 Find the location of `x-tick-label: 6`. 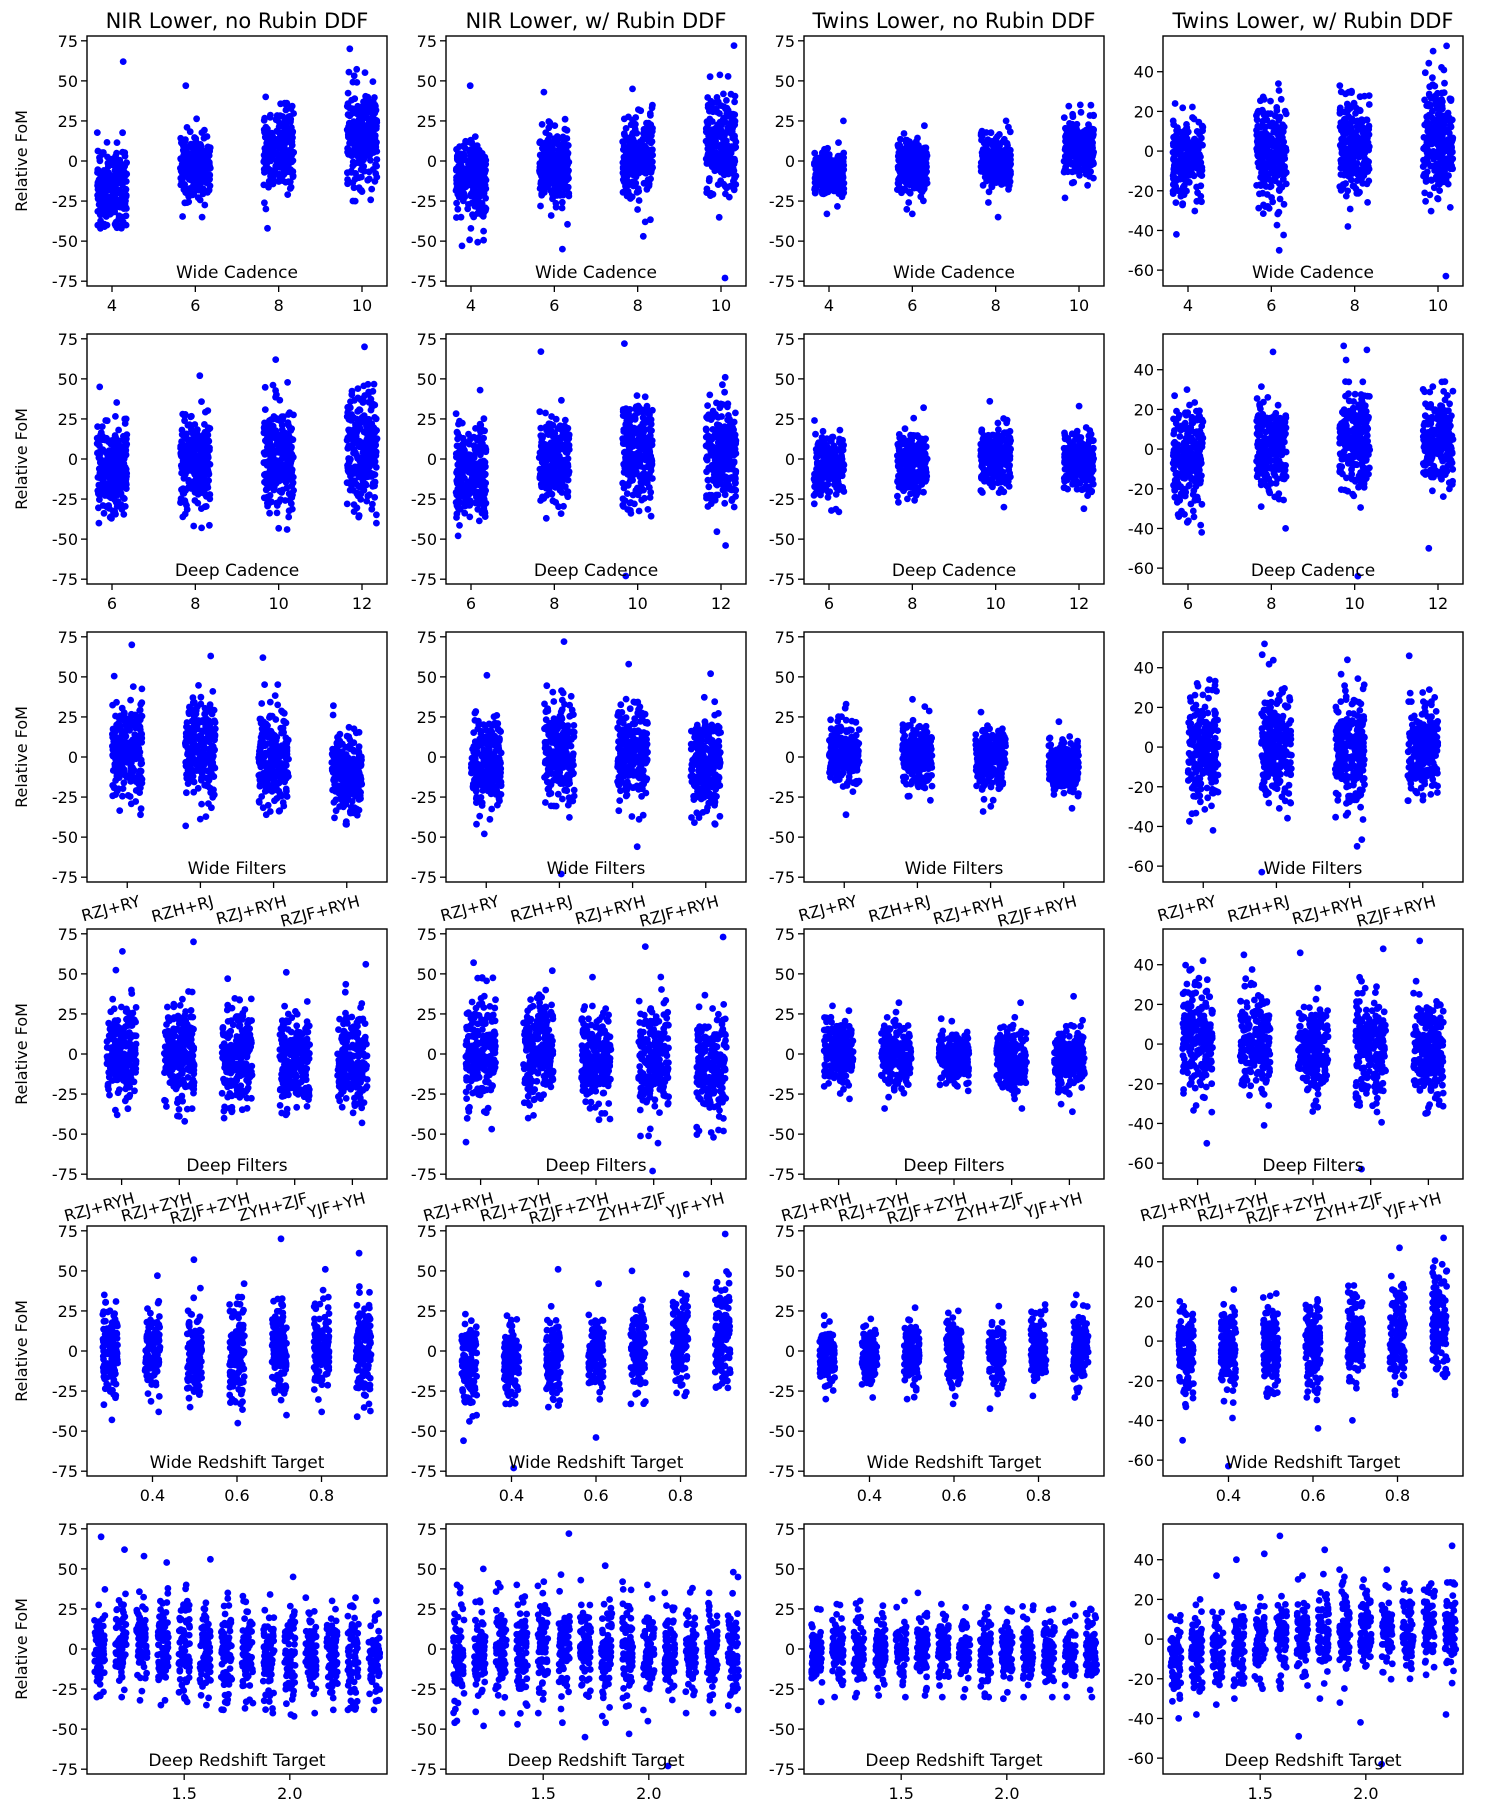

x-tick-label: 6 is located at coordinates (112, 603).